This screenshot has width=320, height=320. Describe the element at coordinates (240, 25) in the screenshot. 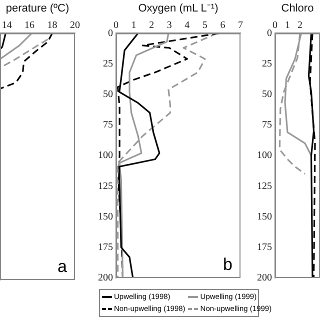

I see `x-tick-label: 7` at that location.